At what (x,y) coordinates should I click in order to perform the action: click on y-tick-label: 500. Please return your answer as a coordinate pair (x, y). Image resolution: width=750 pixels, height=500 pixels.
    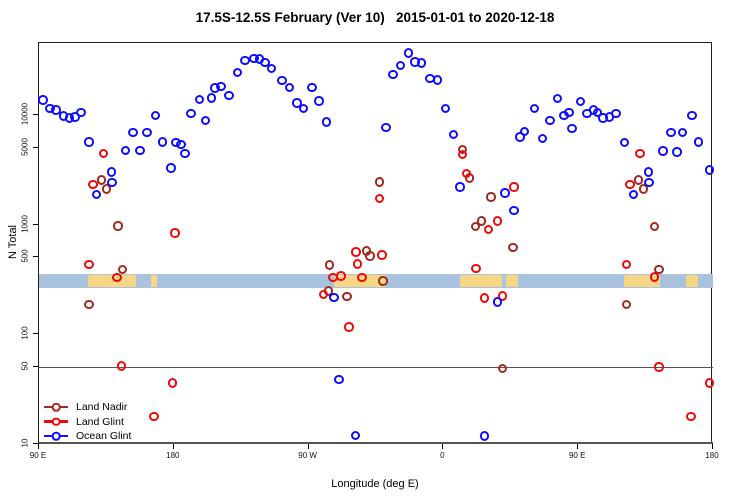
    Looking at the image, I should click on (25, 256).